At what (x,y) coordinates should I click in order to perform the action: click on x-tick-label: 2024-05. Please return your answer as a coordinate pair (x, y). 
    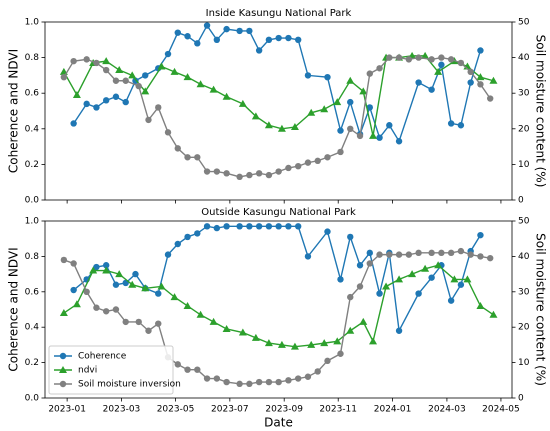
    Looking at the image, I should click on (501, 410).